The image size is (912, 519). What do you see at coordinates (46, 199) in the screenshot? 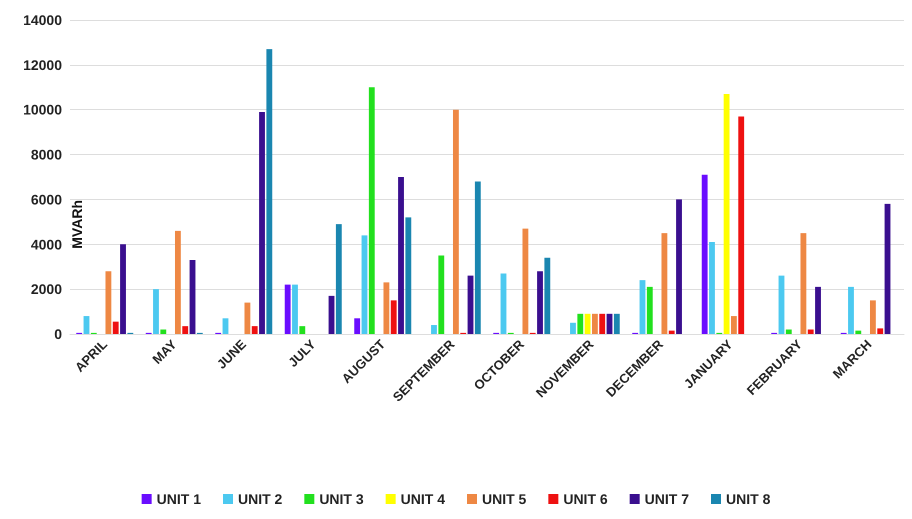
I see `y-tick-label: 6000` at bounding box center [46, 199].